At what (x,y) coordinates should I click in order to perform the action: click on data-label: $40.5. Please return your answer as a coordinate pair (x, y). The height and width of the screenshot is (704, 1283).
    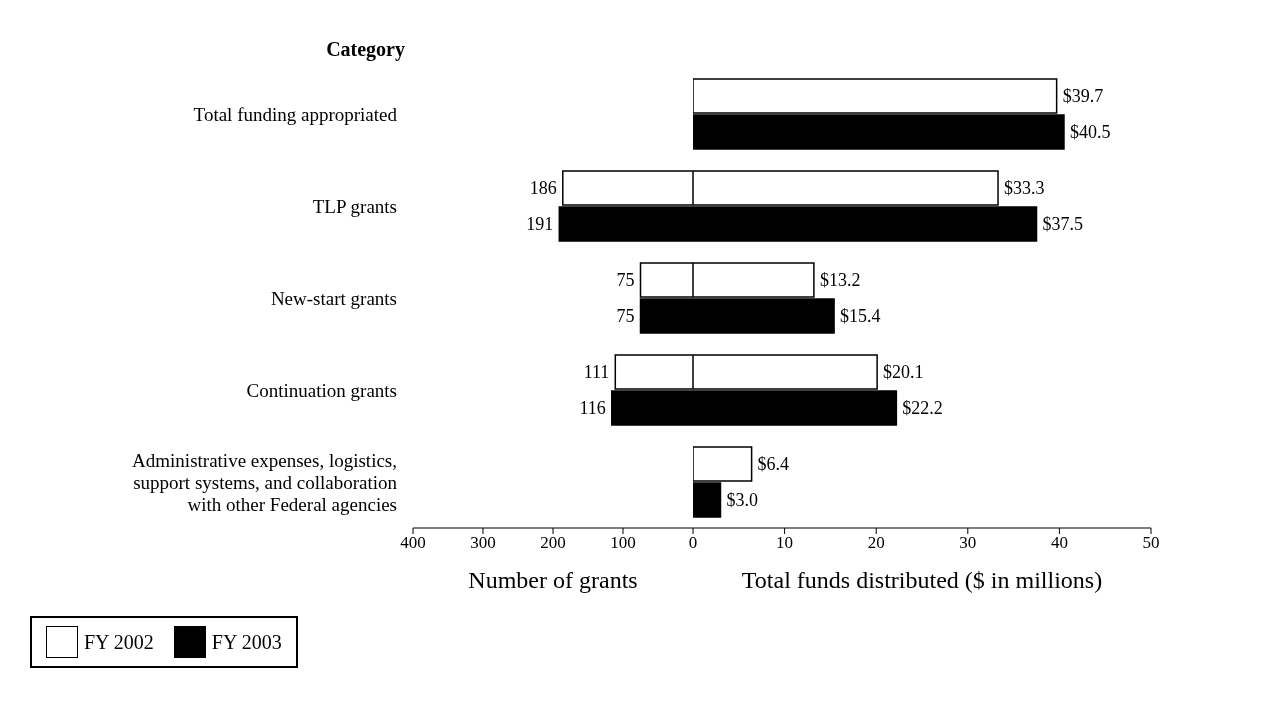
    Looking at the image, I should click on (1090, 132).